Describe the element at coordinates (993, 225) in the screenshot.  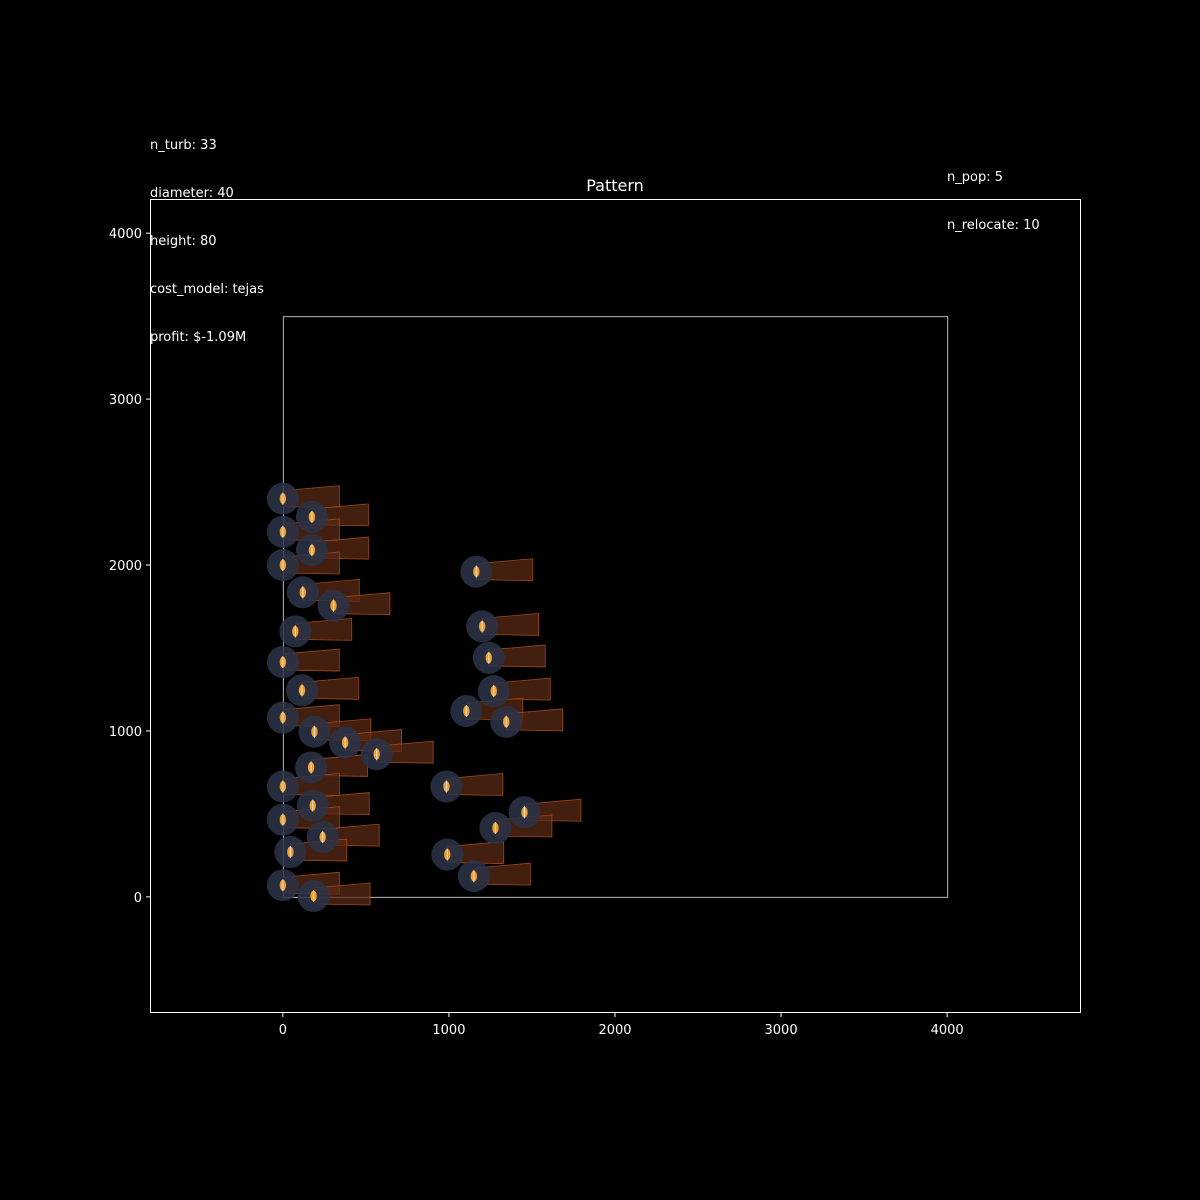
I see `info-n-relocate: n_relocate: 10` at that location.